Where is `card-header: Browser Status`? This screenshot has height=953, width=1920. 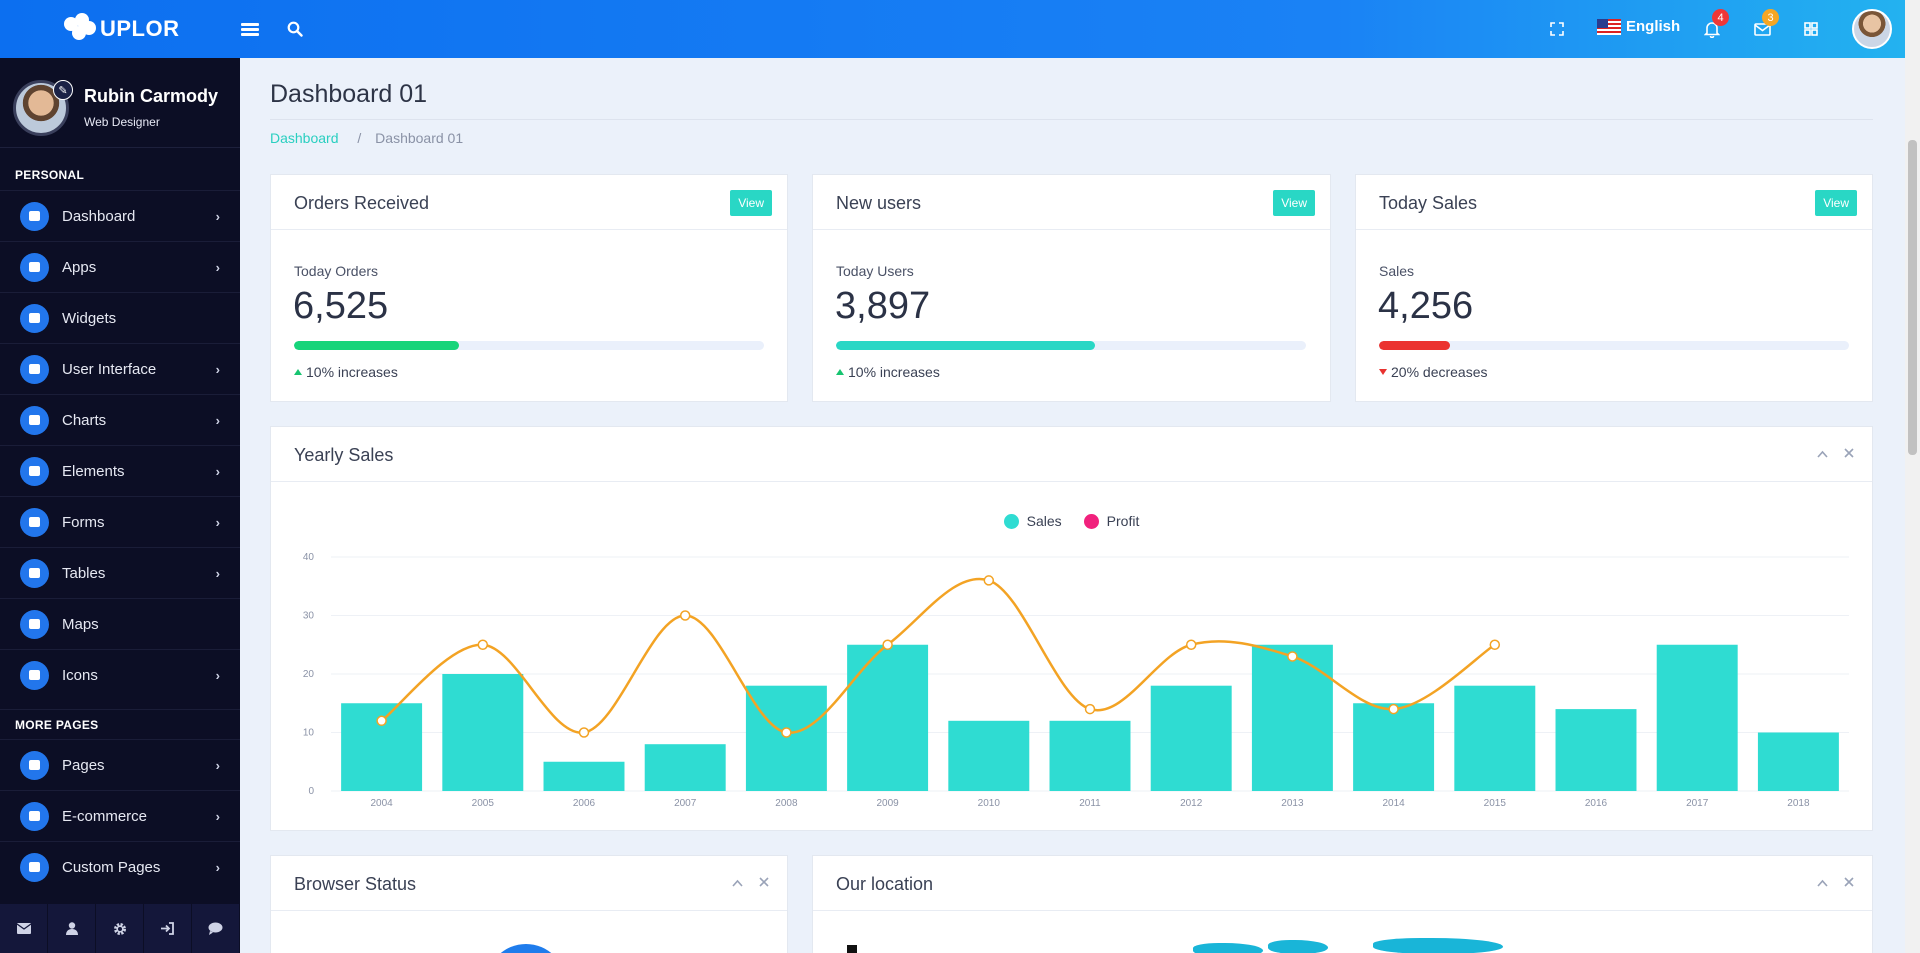 card-header: Browser Status is located at coordinates (529, 883).